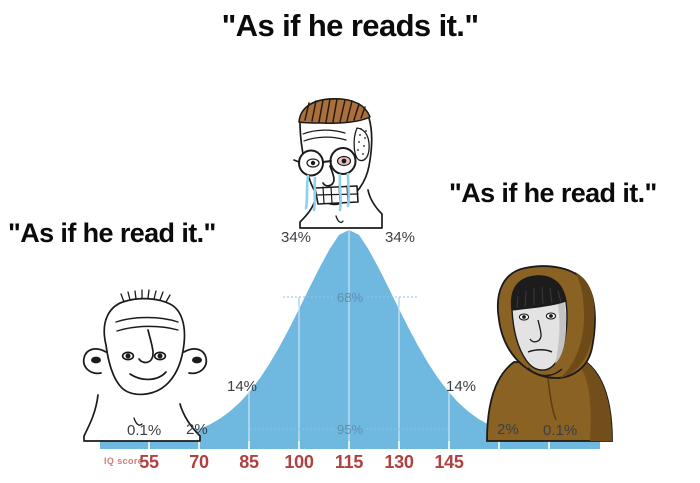 The width and height of the screenshot is (700, 483). I want to click on caption-top: "As if he reads it.", so click(350, 25).